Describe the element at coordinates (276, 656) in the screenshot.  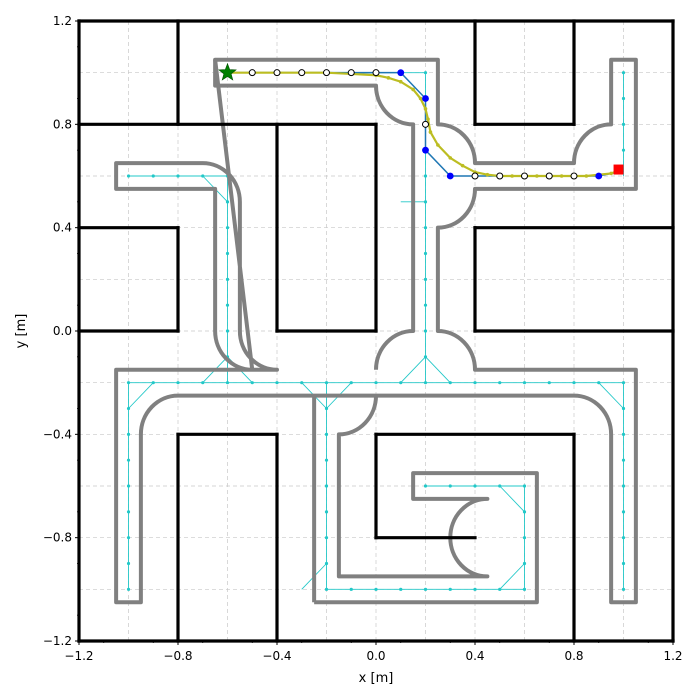
I see `x-tick-label: −0.4` at that location.